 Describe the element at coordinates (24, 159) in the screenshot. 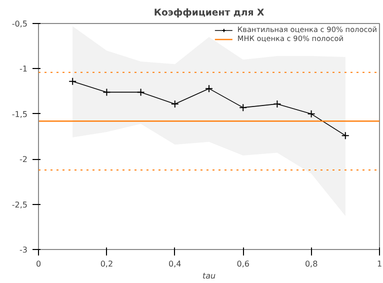

I see `y-tick-label: -2` at that location.